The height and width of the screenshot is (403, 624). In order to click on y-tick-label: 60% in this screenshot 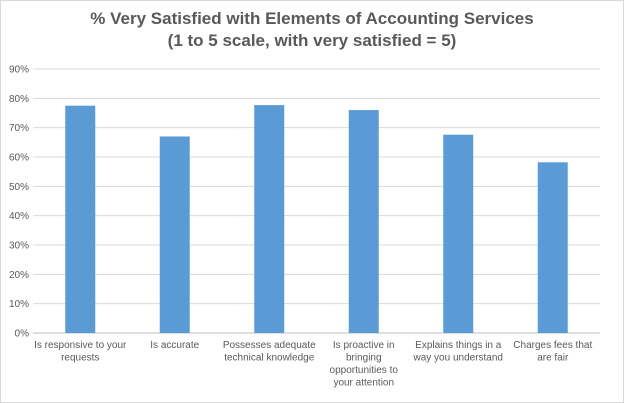, I will do `click(19, 158)`.